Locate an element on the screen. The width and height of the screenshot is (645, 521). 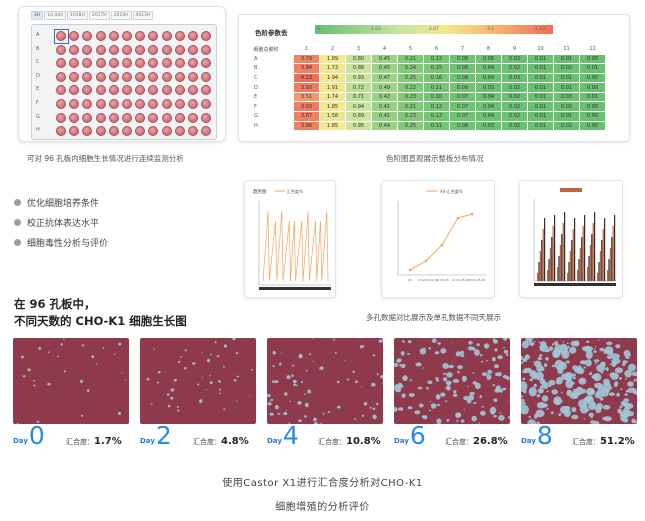
plate-tab: 3H is located at coordinates (37, 15).